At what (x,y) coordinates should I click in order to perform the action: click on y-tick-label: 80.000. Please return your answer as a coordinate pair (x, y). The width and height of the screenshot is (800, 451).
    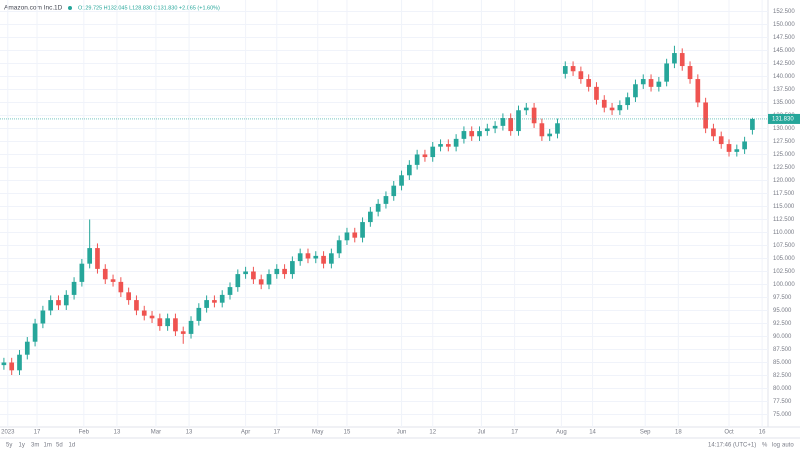
    Looking at the image, I should click on (782, 389).